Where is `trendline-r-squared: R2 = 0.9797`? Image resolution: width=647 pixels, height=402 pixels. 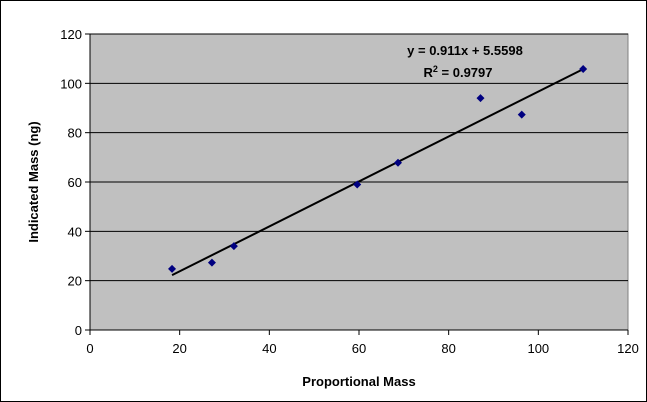
trendline-r-squared: R2 = 0.9797 is located at coordinates (458, 72).